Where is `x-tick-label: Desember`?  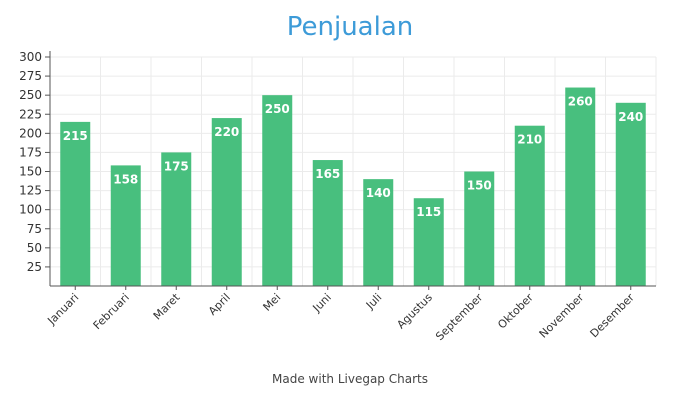
x-tick-label: Desember is located at coordinates (613, 316).